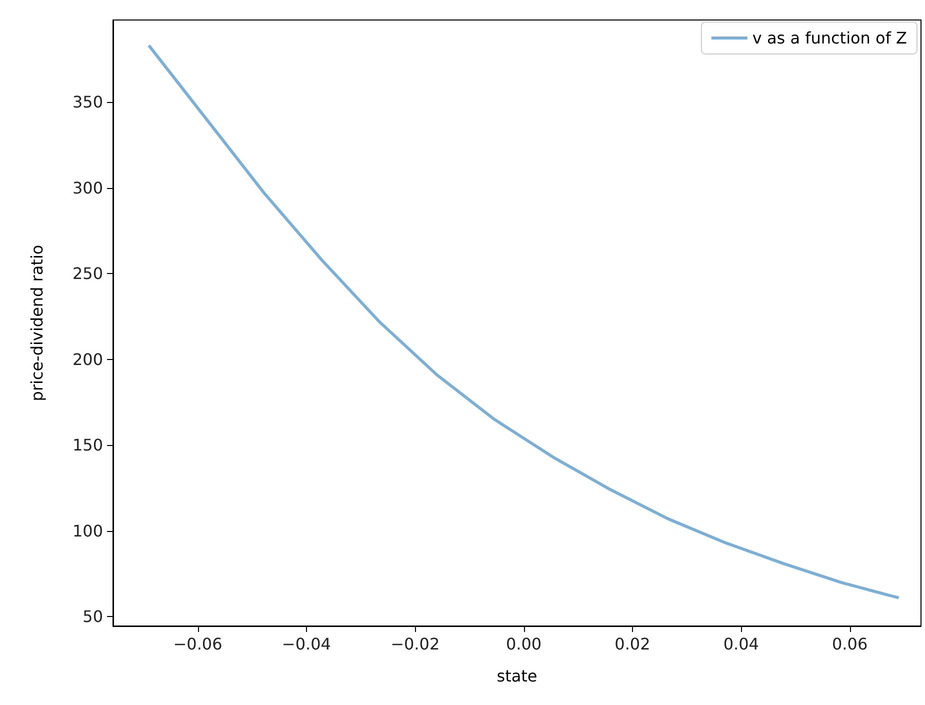 This screenshot has width=925, height=705. What do you see at coordinates (87, 102) in the screenshot?
I see `y-tick-label: 350` at bounding box center [87, 102].